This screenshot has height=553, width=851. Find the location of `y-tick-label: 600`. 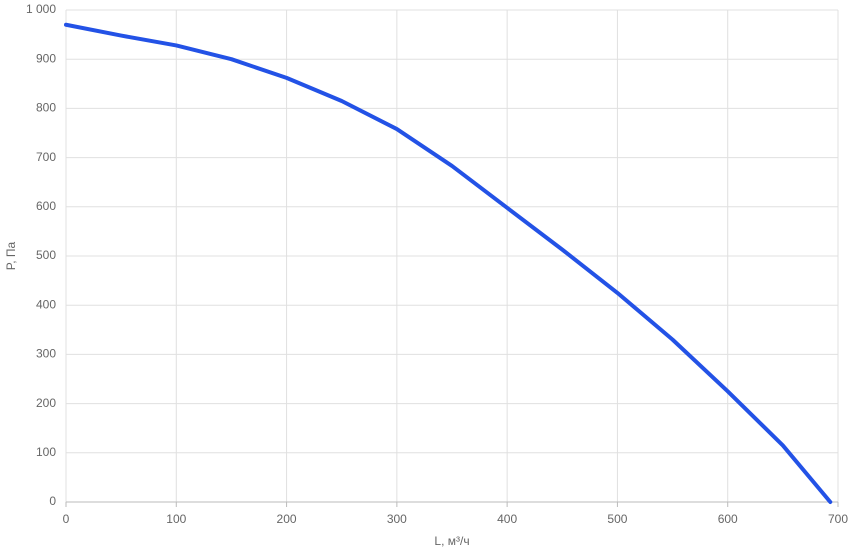

y-tick-label: 600 is located at coordinates (46, 206).